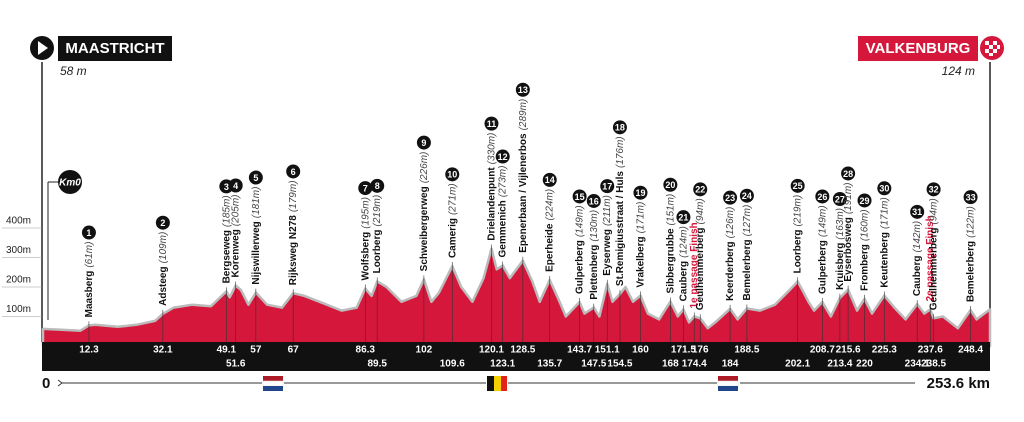 The height and width of the screenshot is (422, 1024). I want to click on climb-name: Vrakelberg, so click(640, 261).